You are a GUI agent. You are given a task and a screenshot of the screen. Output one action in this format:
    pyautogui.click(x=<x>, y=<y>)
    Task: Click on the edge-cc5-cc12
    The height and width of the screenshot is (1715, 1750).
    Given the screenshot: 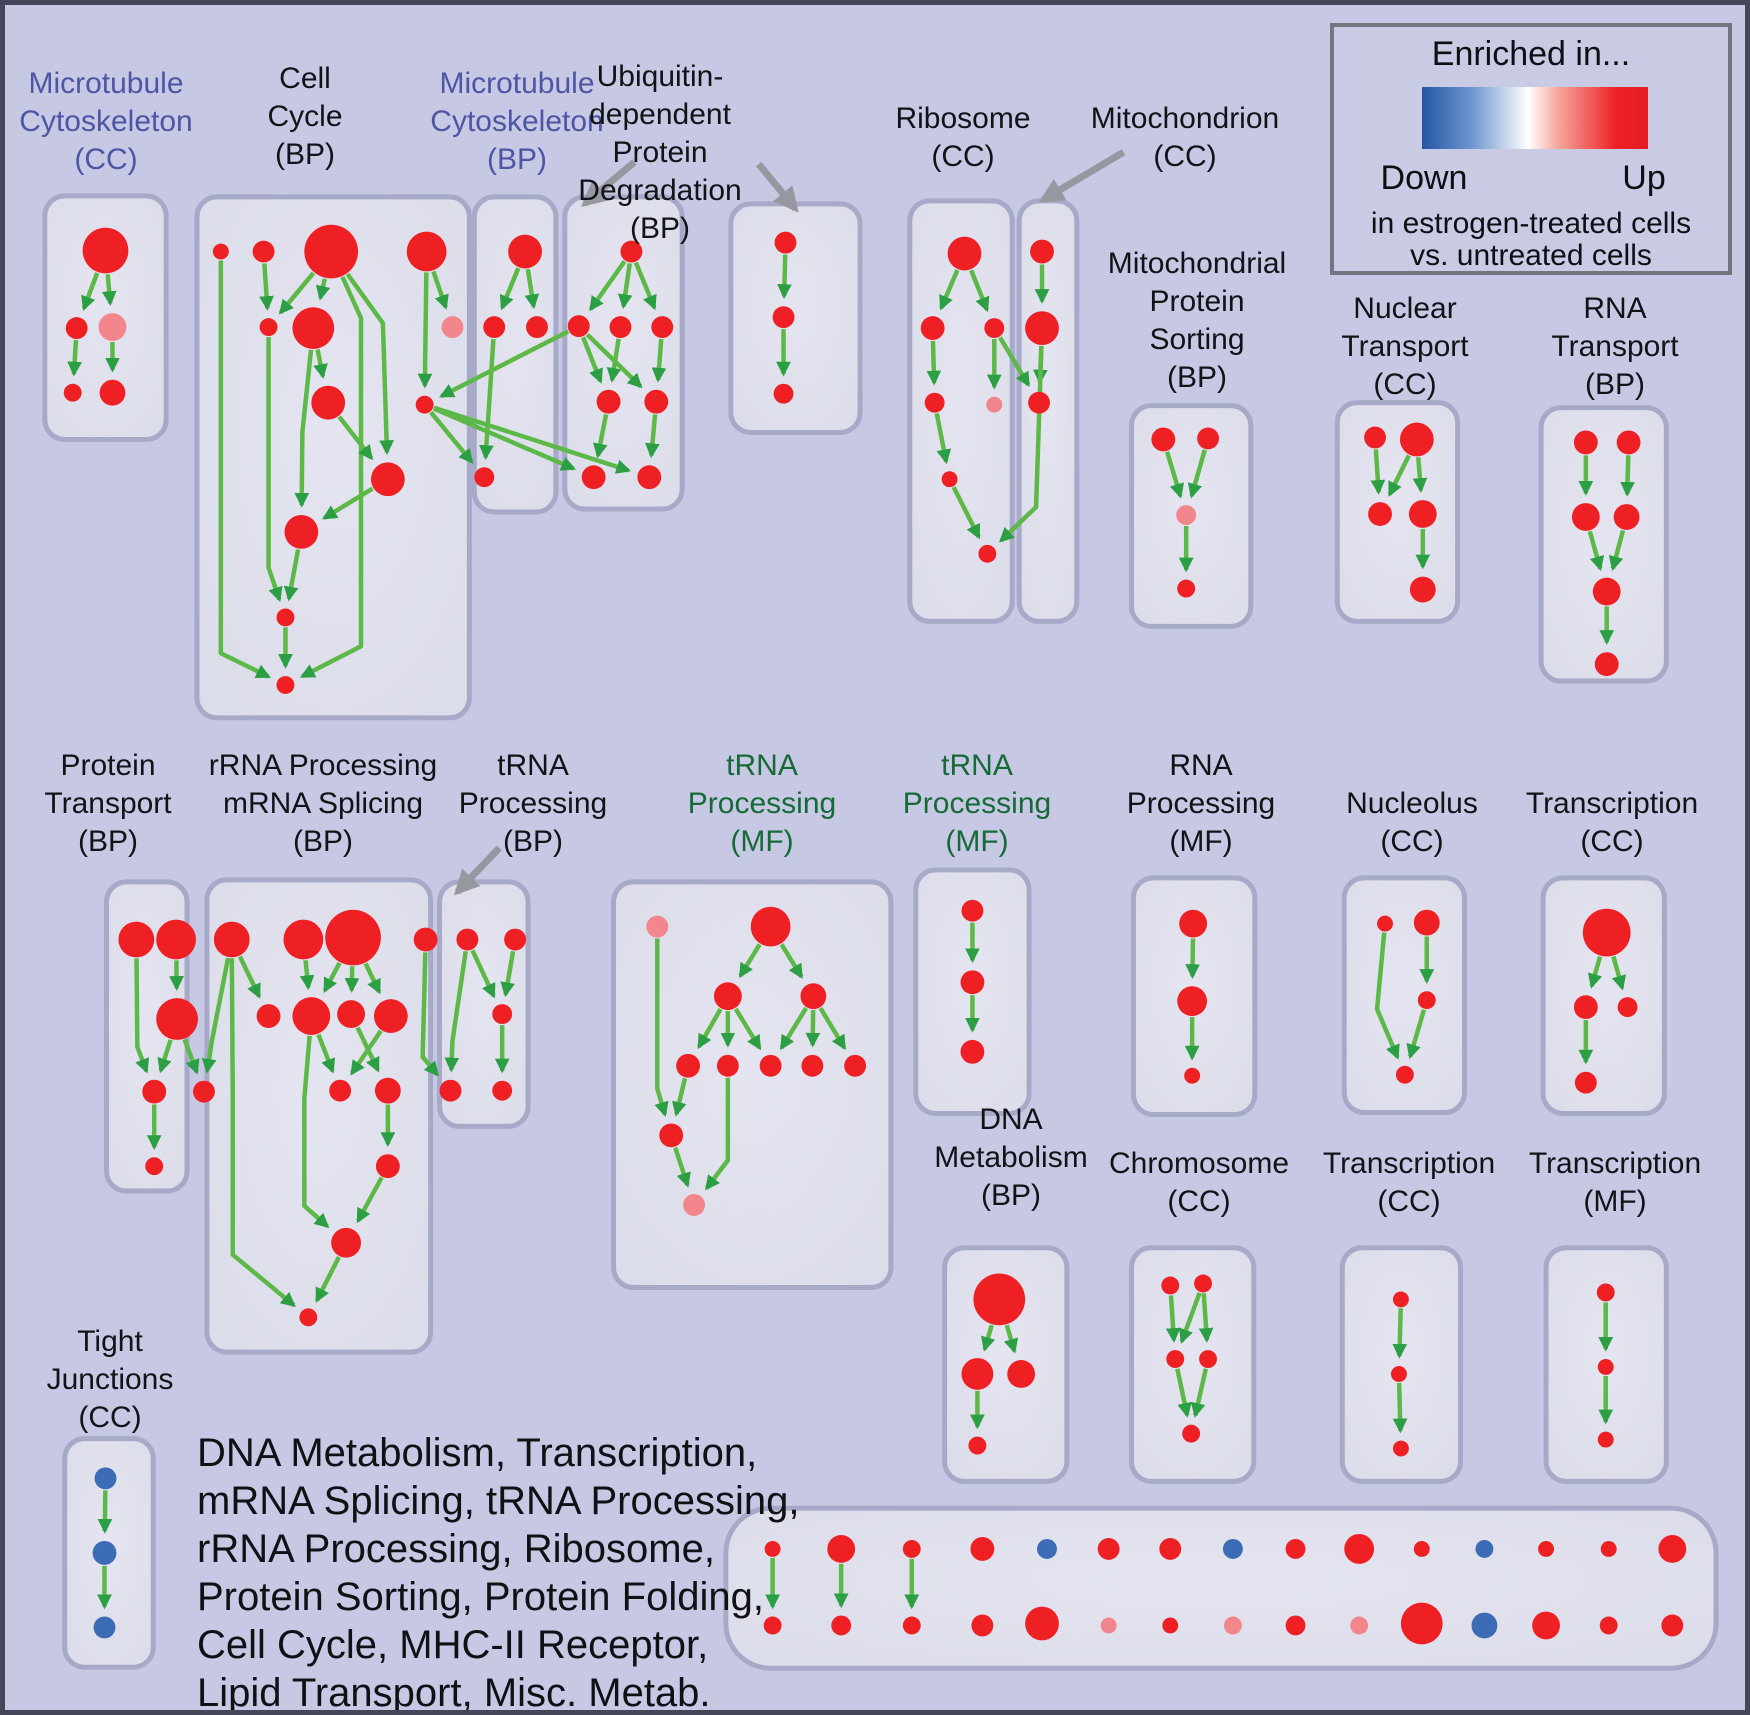 What is the action you would take?
    pyautogui.click(x=274, y=470)
    